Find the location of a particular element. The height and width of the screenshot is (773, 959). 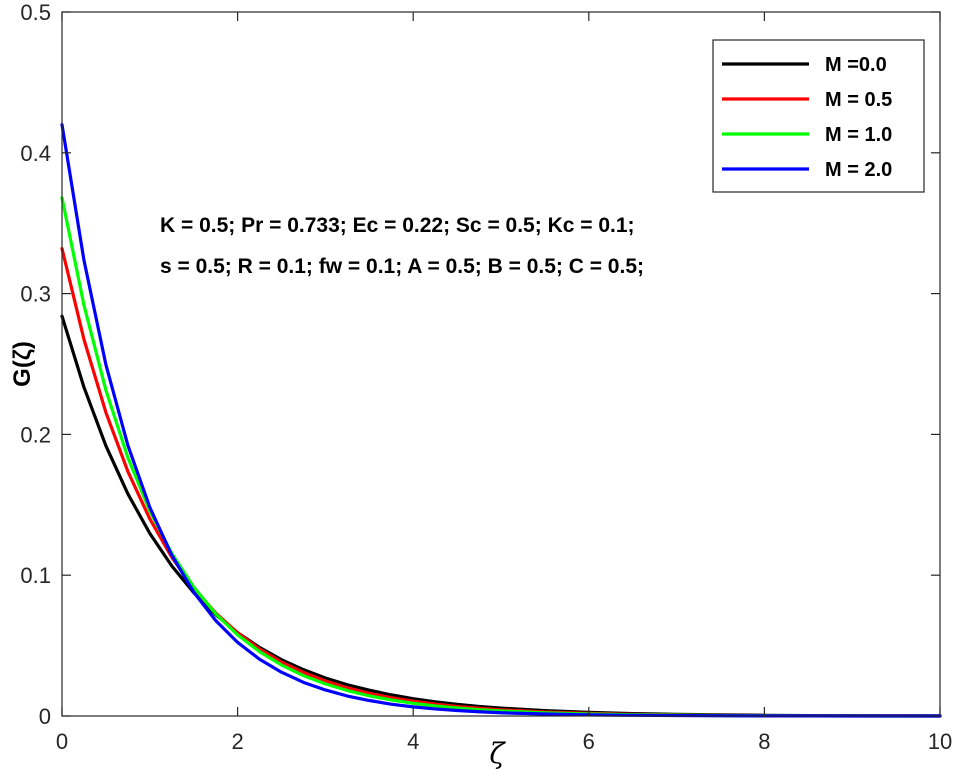

y-tick-label-3: 0.3 is located at coordinates (35, 294).